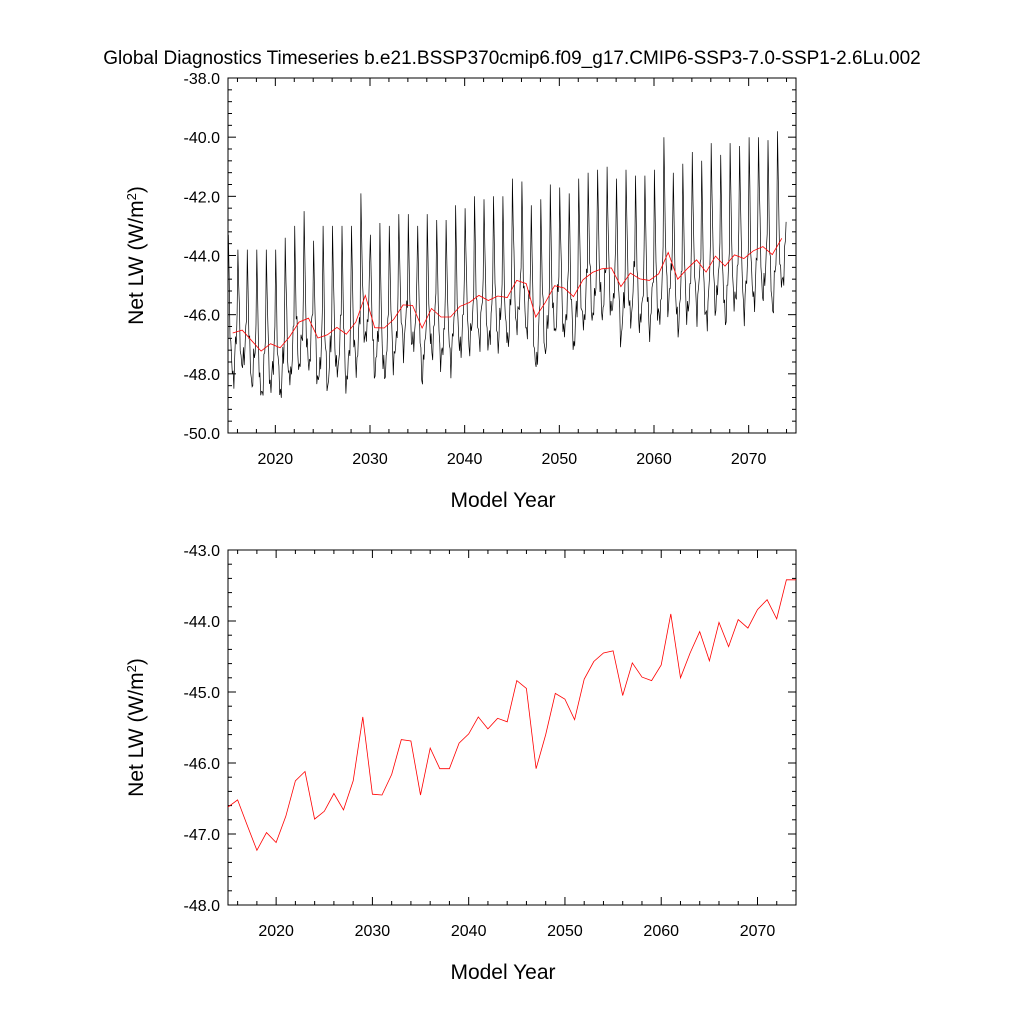 This screenshot has height=1024, width=1024. I want to click on y-tick-label: -43.0, so click(202, 551).